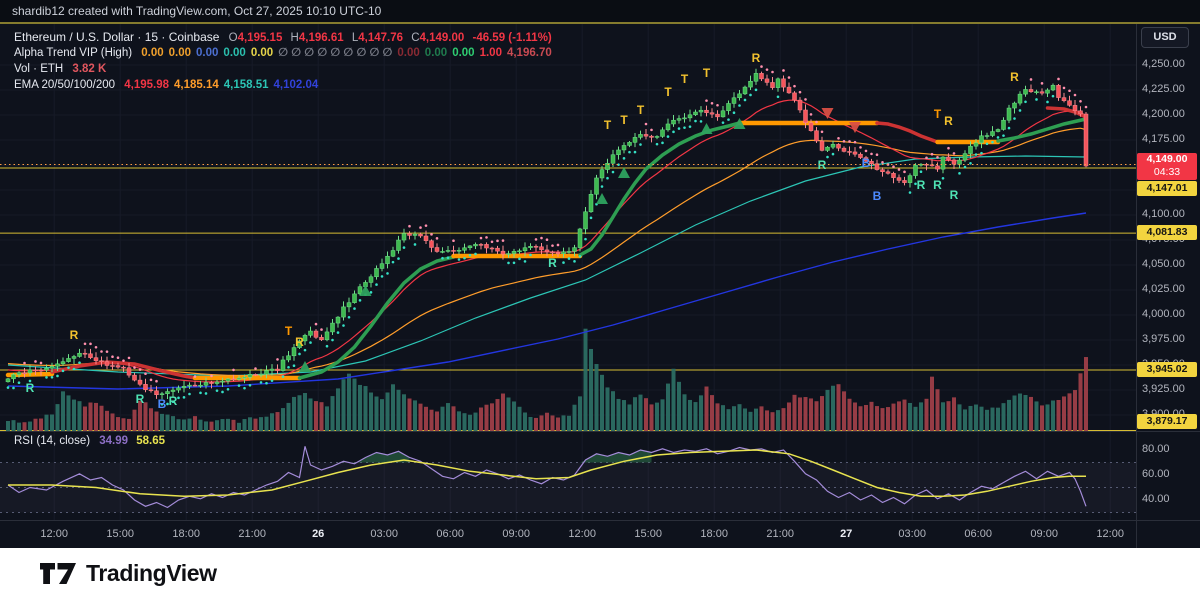 This screenshot has height=596, width=1200. Describe the element at coordinates (196, 85) in the screenshot. I see `legend-value: 4,185.14` at that location.